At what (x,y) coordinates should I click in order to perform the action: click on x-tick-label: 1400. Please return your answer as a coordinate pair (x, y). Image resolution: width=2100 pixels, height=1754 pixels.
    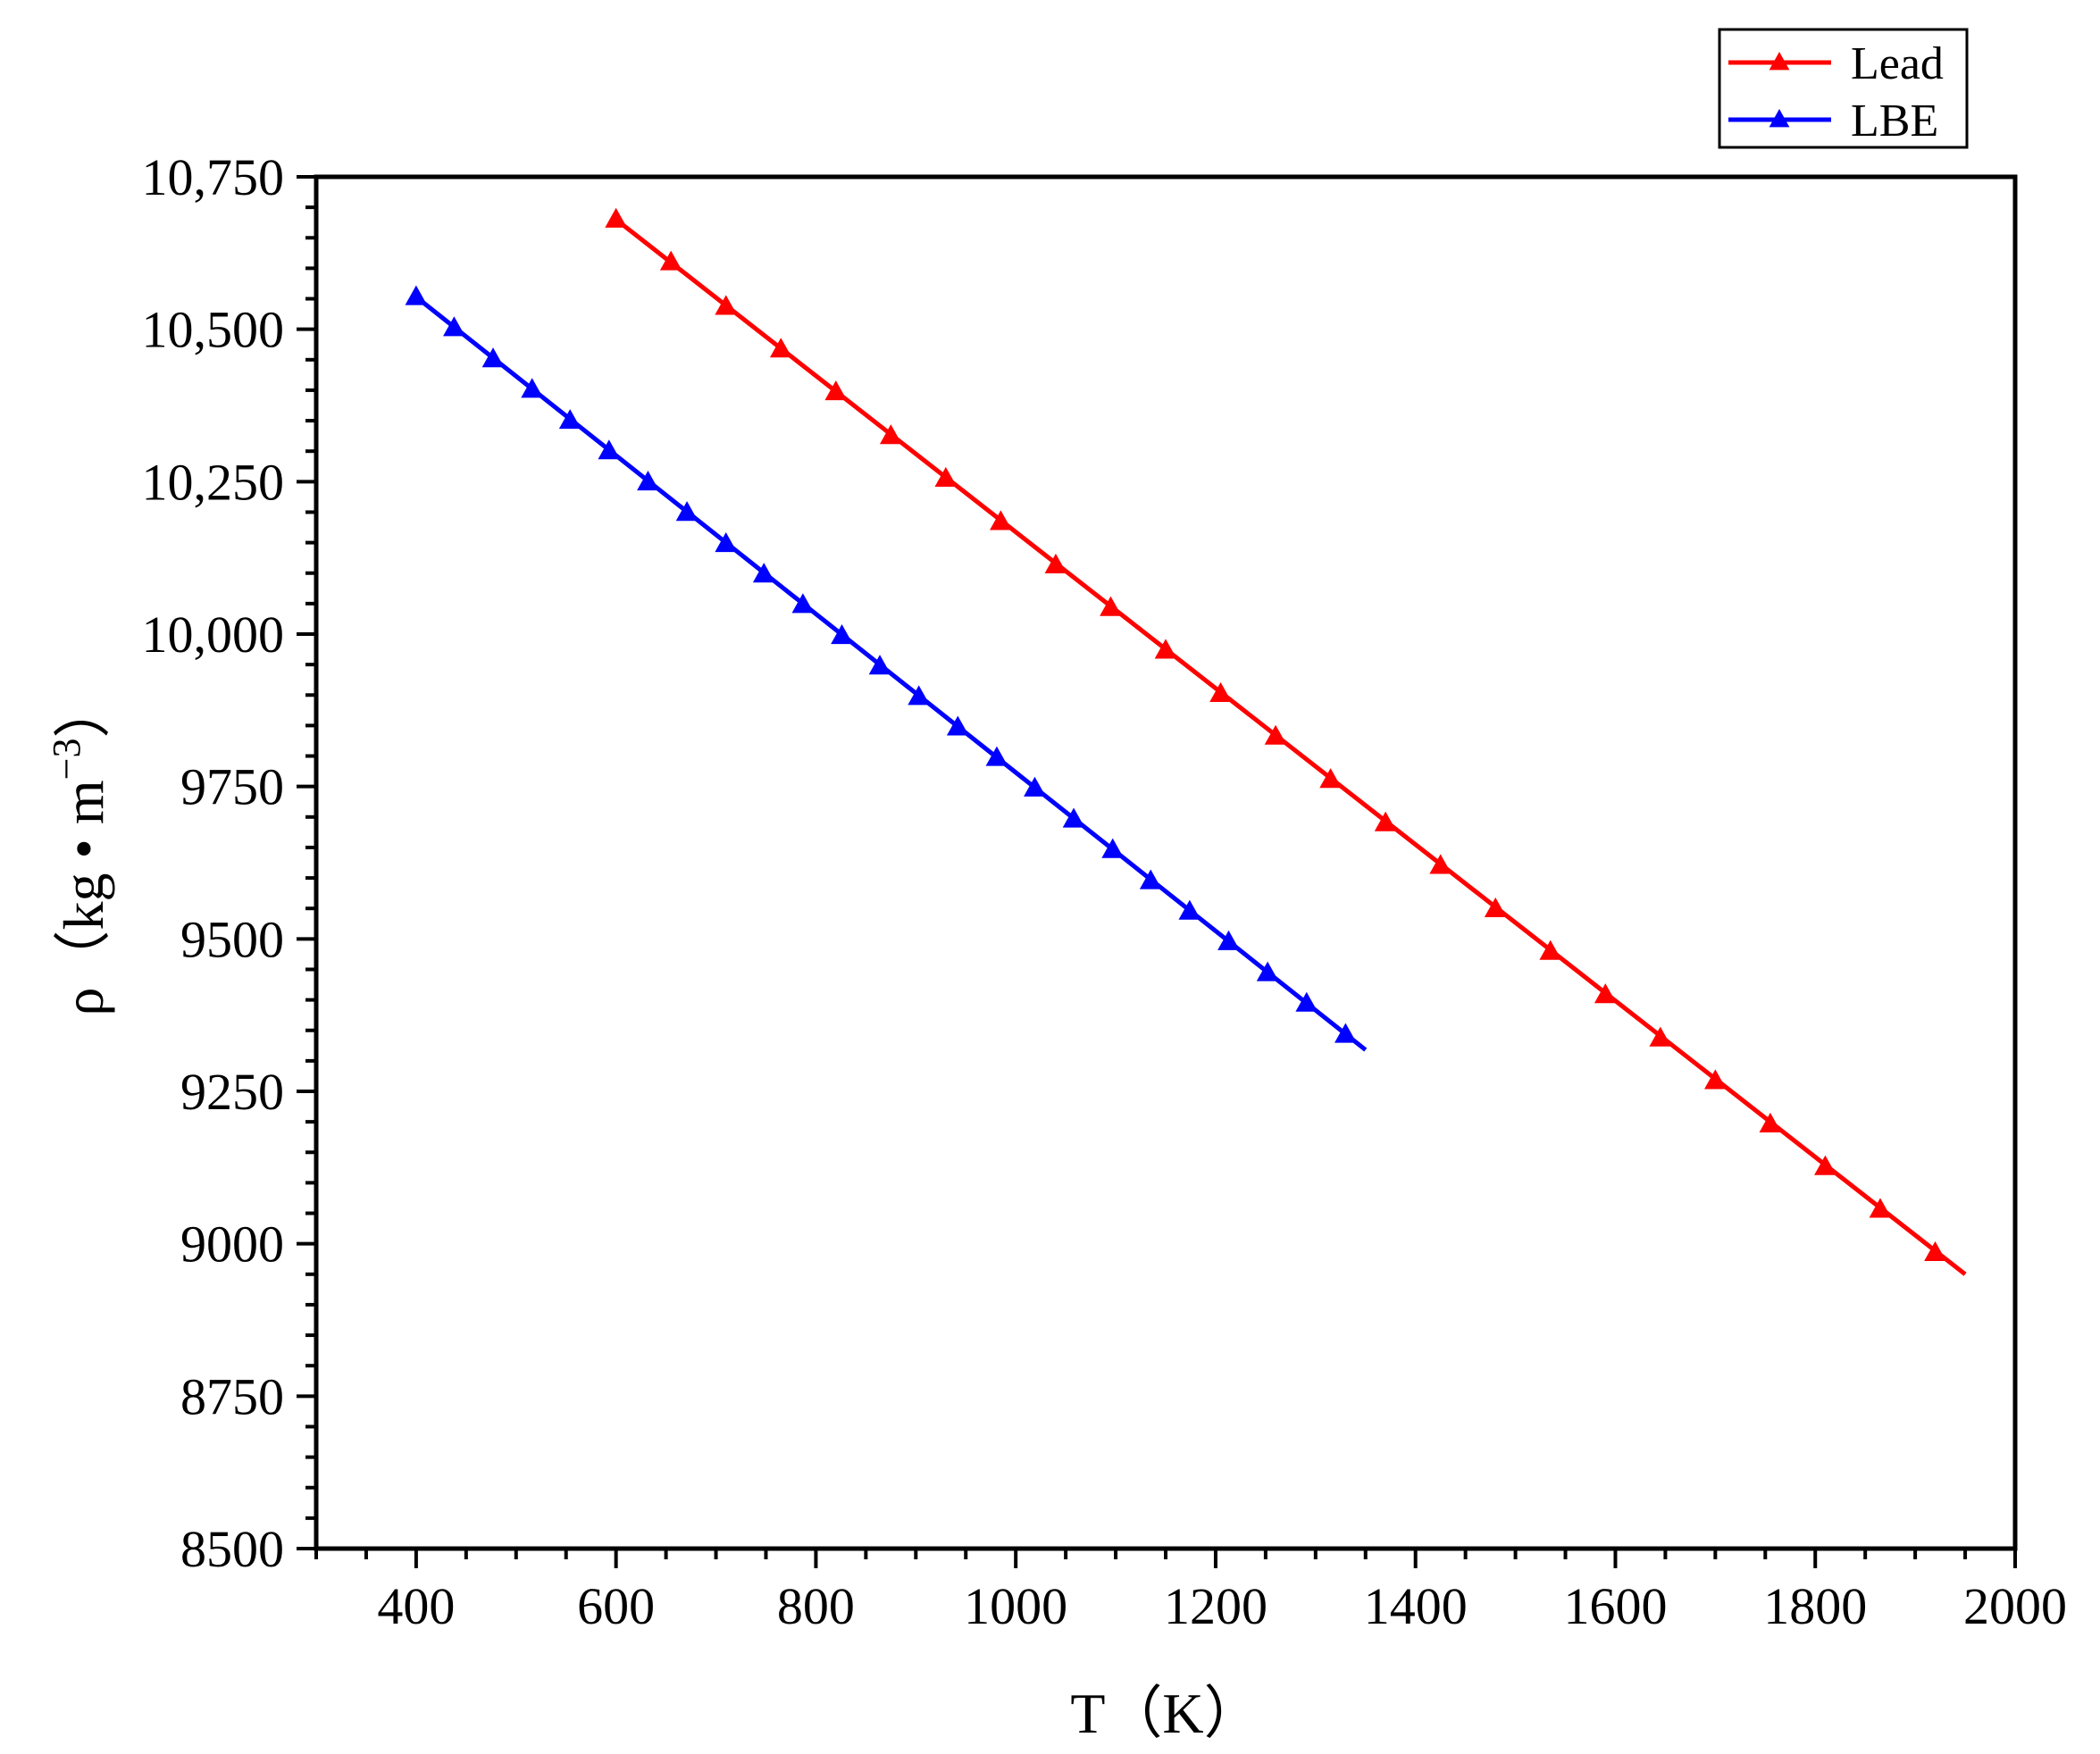
    Looking at the image, I should click on (1416, 1606).